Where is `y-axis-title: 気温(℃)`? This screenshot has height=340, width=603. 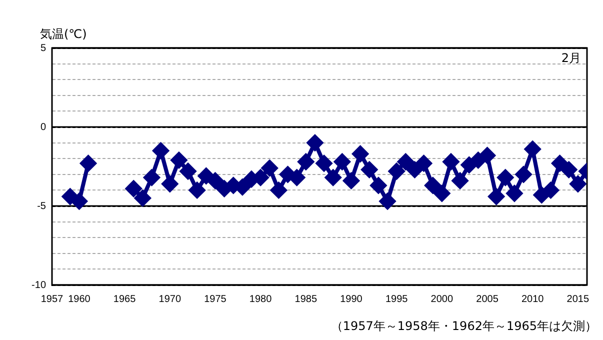 y-axis-title: 気温(℃) is located at coordinates (63, 34).